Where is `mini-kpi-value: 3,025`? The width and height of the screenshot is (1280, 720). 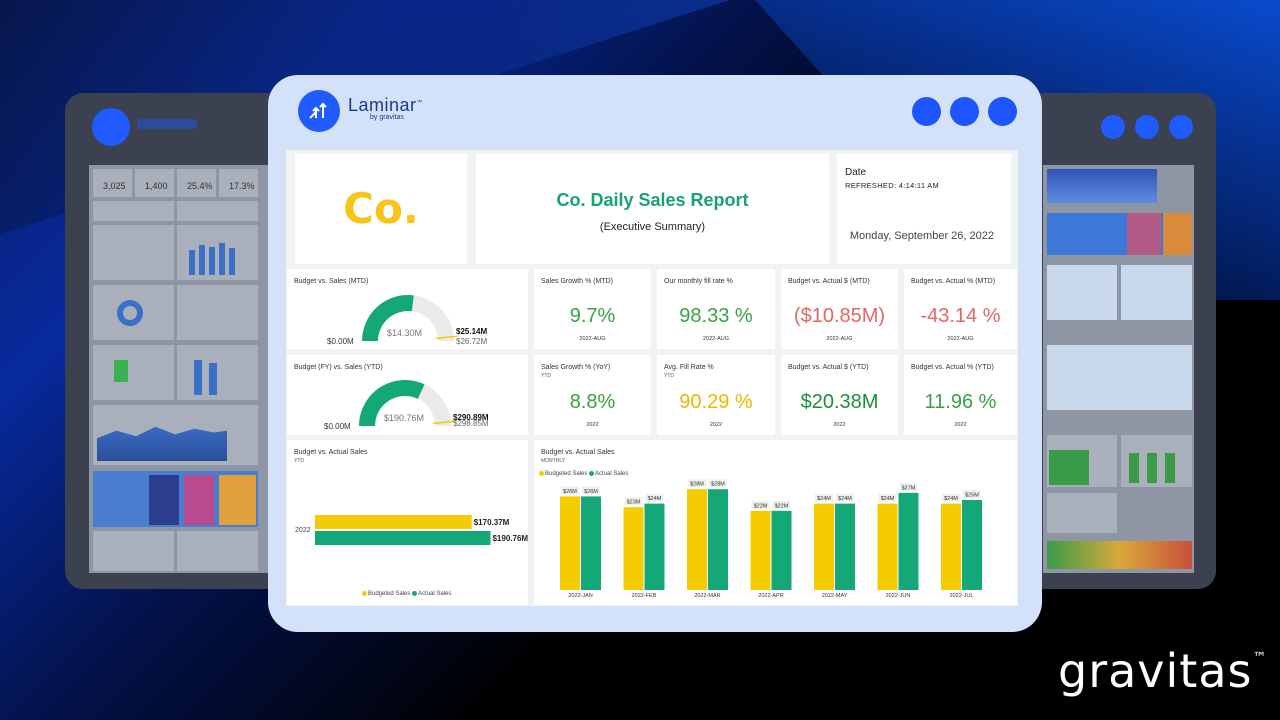
mini-kpi-value: 3,025 is located at coordinates (114, 186).